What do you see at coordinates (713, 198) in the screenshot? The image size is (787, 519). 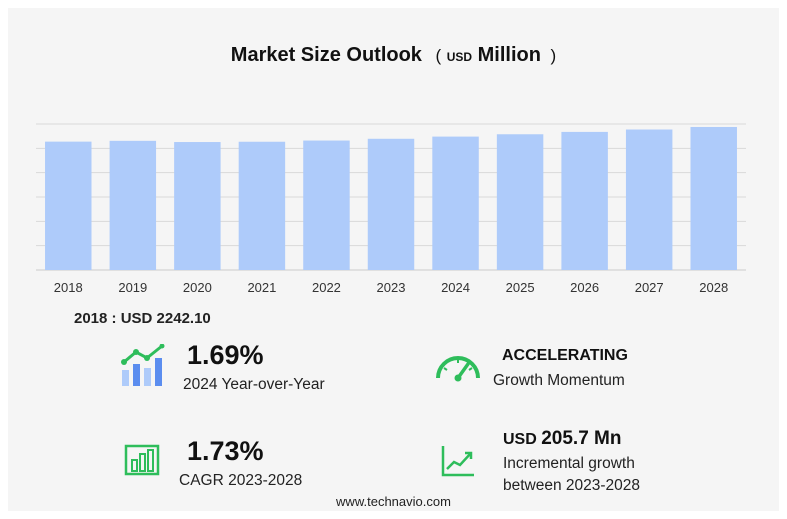 I see `bar-2028` at bounding box center [713, 198].